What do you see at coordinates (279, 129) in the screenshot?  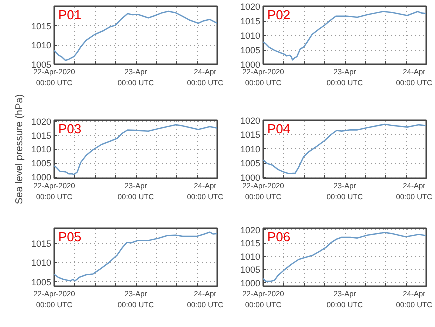 I see `chart-title: P04` at bounding box center [279, 129].